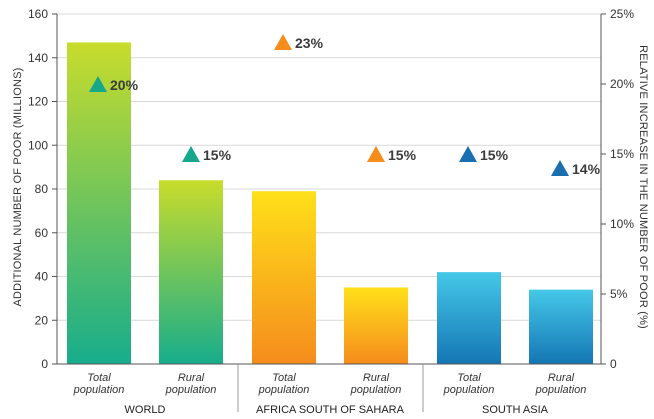 The height and width of the screenshot is (419, 654). What do you see at coordinates (38, 14) in the screenshot?
I see `y-tick-label: 160` at bounding box center [38, 14].